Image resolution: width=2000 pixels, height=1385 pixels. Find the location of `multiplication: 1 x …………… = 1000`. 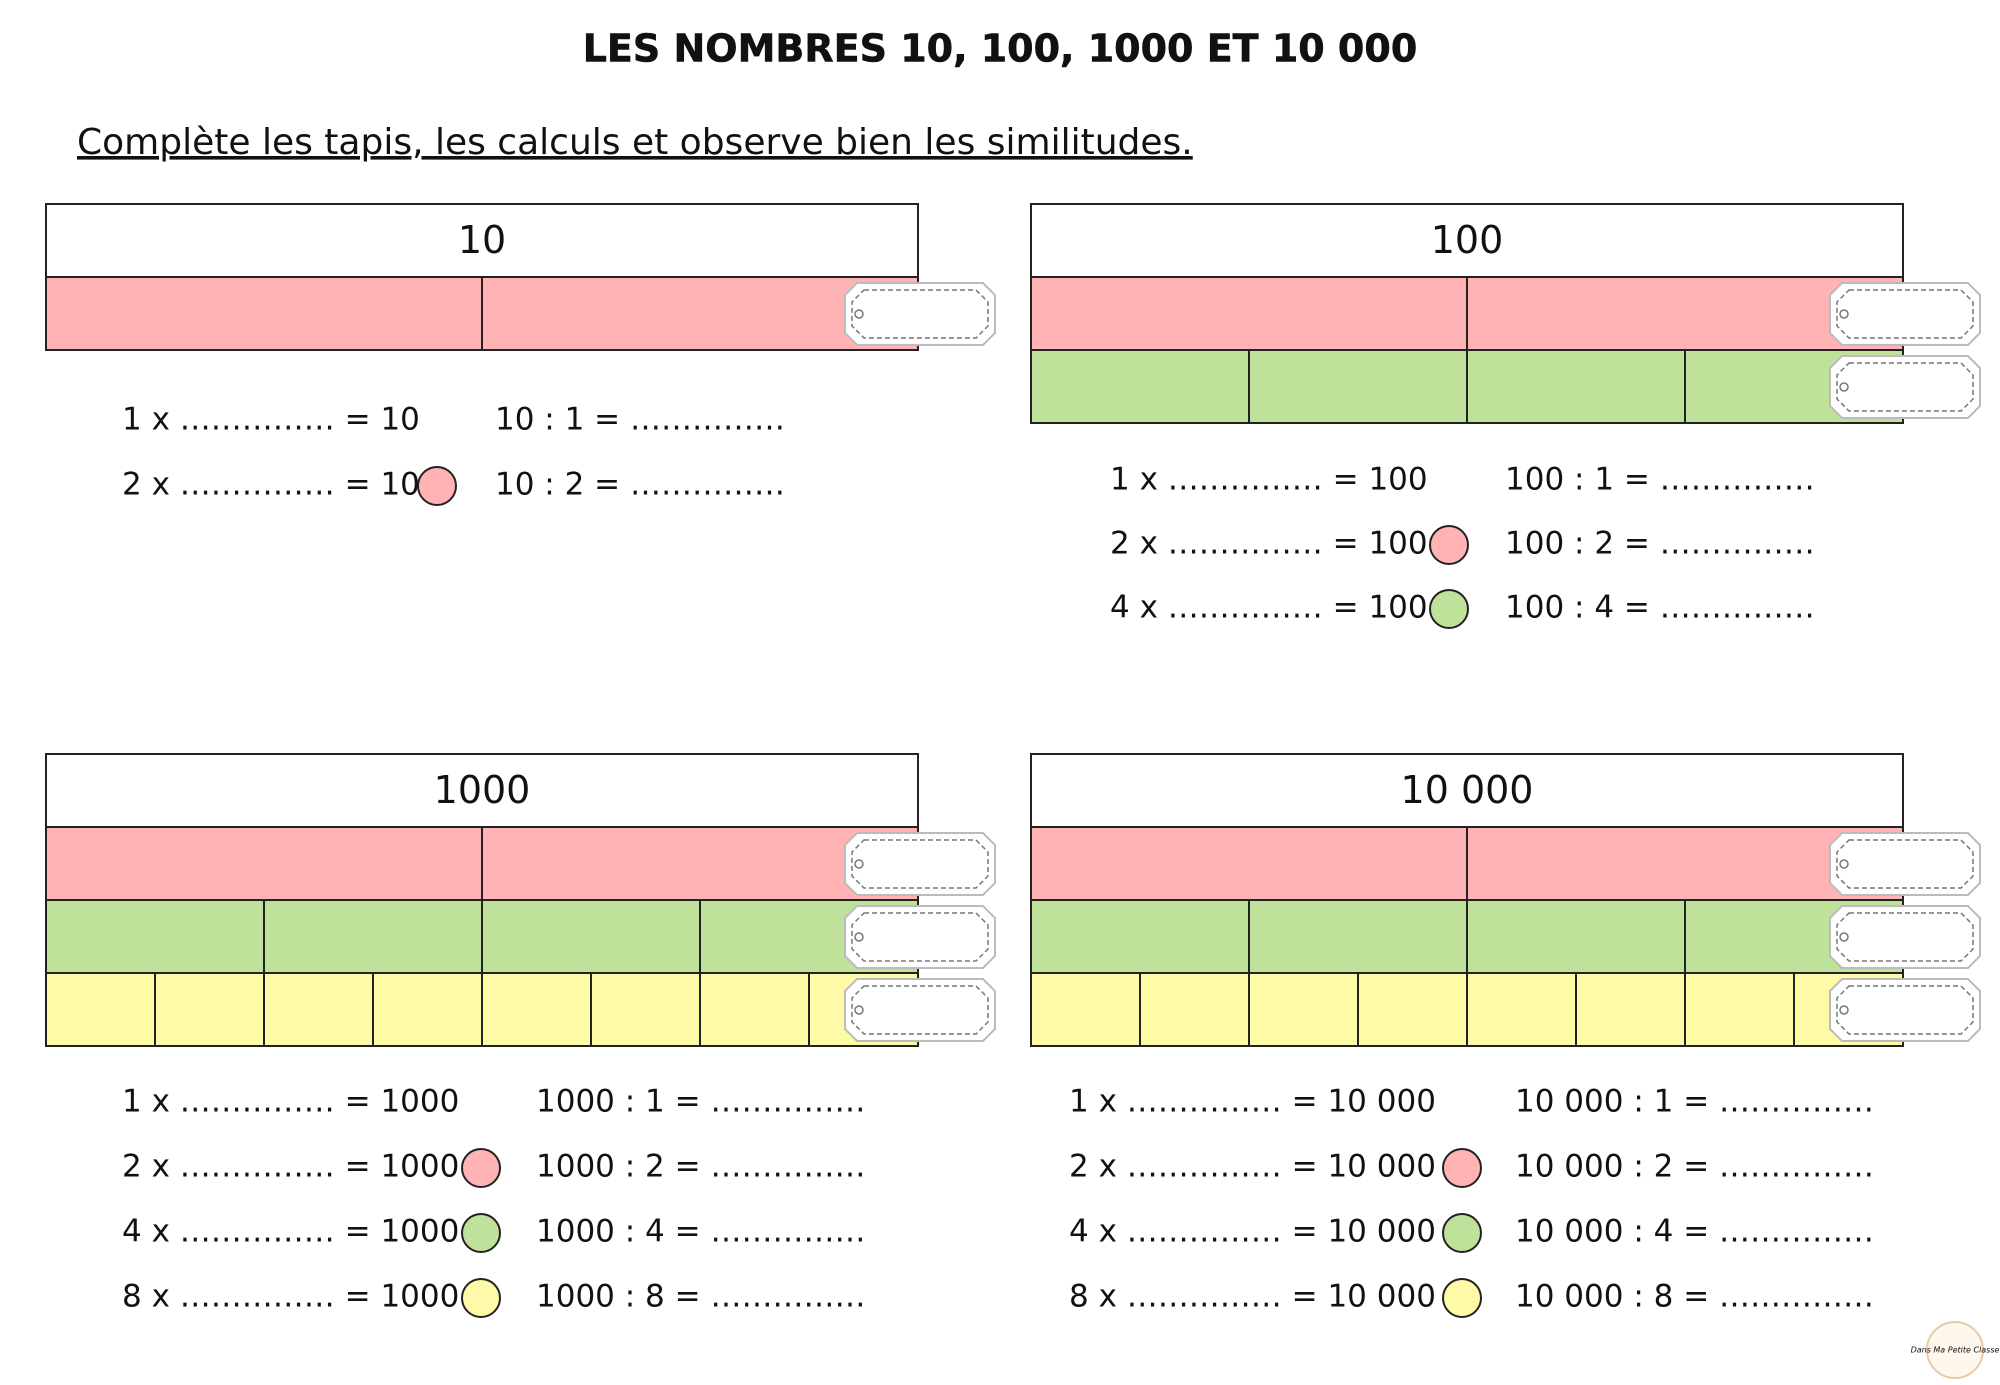

multiplication: 1 x …………… = 1000 is located at coordinates (290, 1102).